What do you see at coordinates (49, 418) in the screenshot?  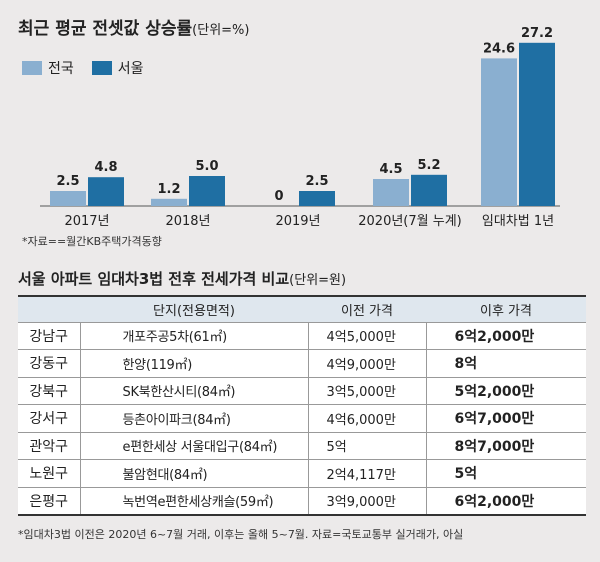 I see `cell-district: 강서구` at bounding box center [49, 418].